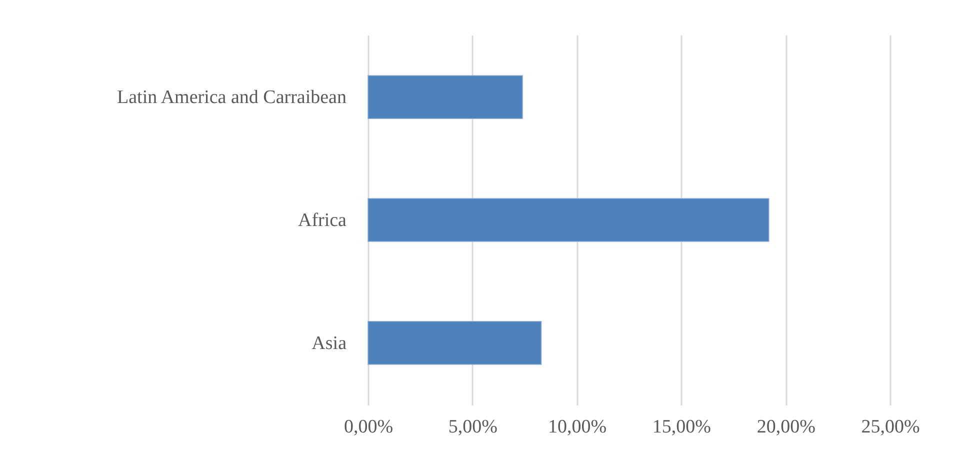 This screenshot has width=954, height=465. I want to click on y-tick-label: Latin America and Carraibean, so click(232, 97).